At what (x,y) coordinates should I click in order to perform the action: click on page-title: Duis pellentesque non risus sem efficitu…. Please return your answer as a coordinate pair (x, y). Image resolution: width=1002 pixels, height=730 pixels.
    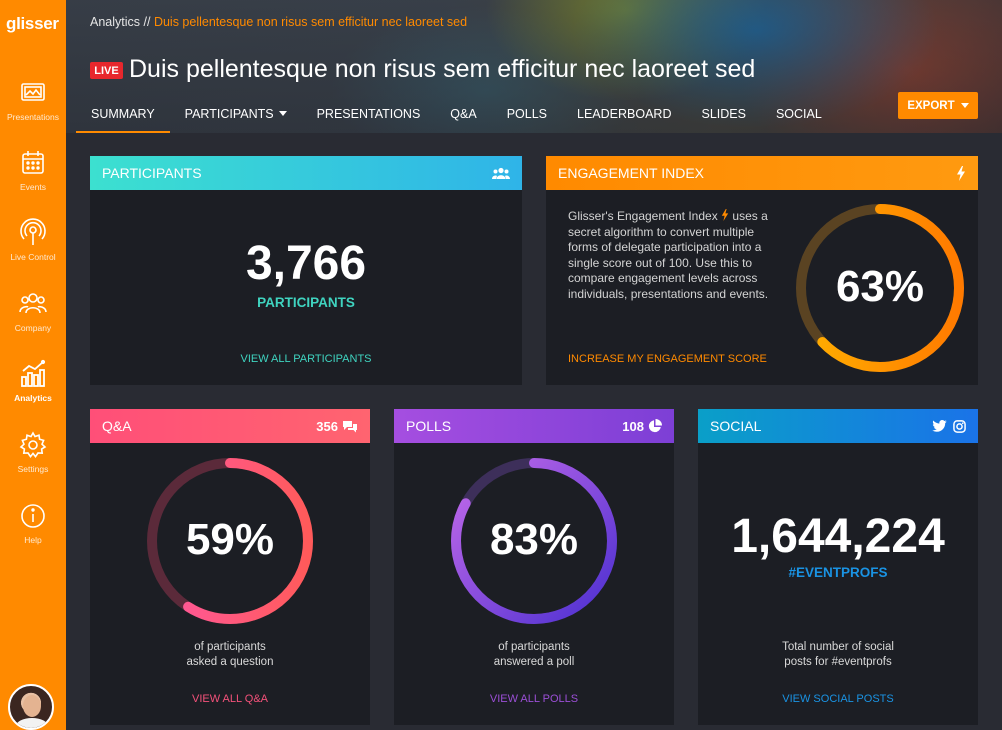
    Looking at the image, I should click on (442, 69).